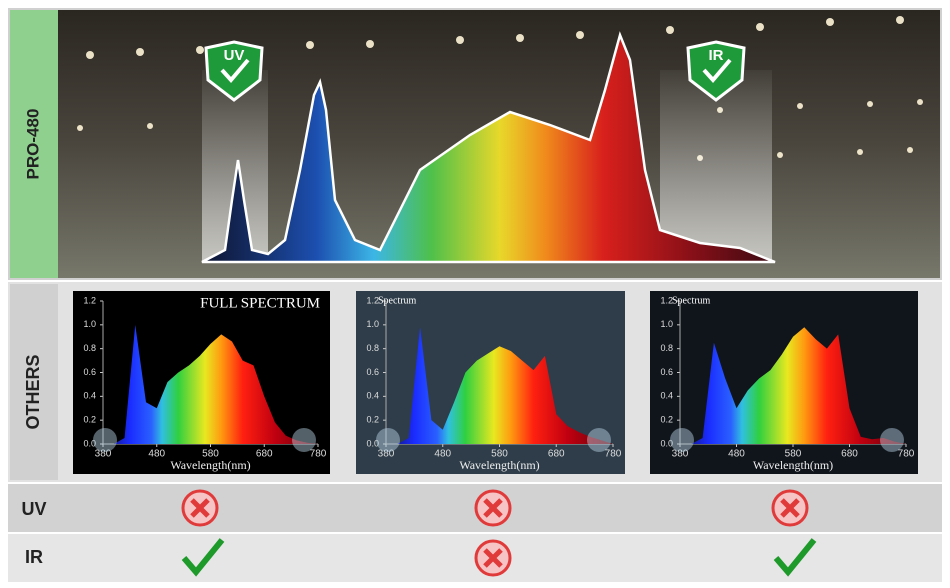  Describe the element at coordinates (716, 166) in the screenshot. I see `ir-highlight` at that location.